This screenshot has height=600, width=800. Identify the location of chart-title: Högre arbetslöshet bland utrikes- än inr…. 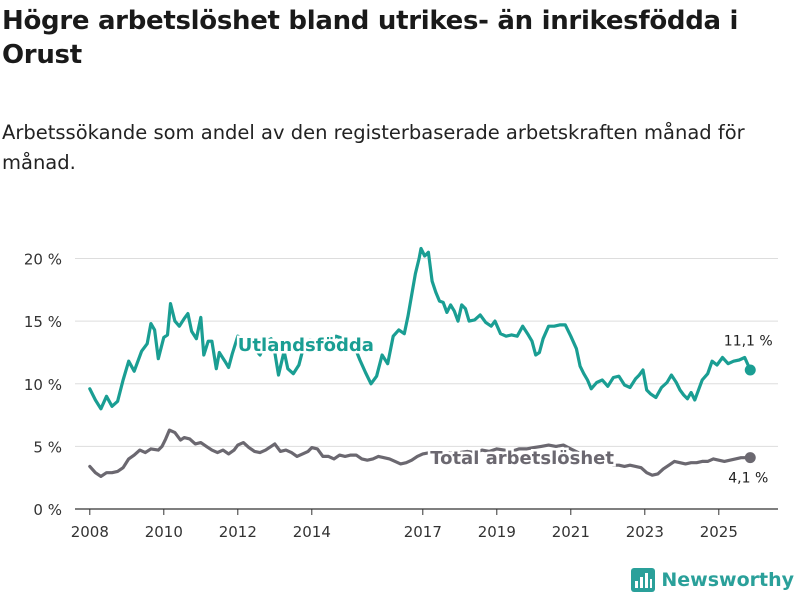
(370, 38).